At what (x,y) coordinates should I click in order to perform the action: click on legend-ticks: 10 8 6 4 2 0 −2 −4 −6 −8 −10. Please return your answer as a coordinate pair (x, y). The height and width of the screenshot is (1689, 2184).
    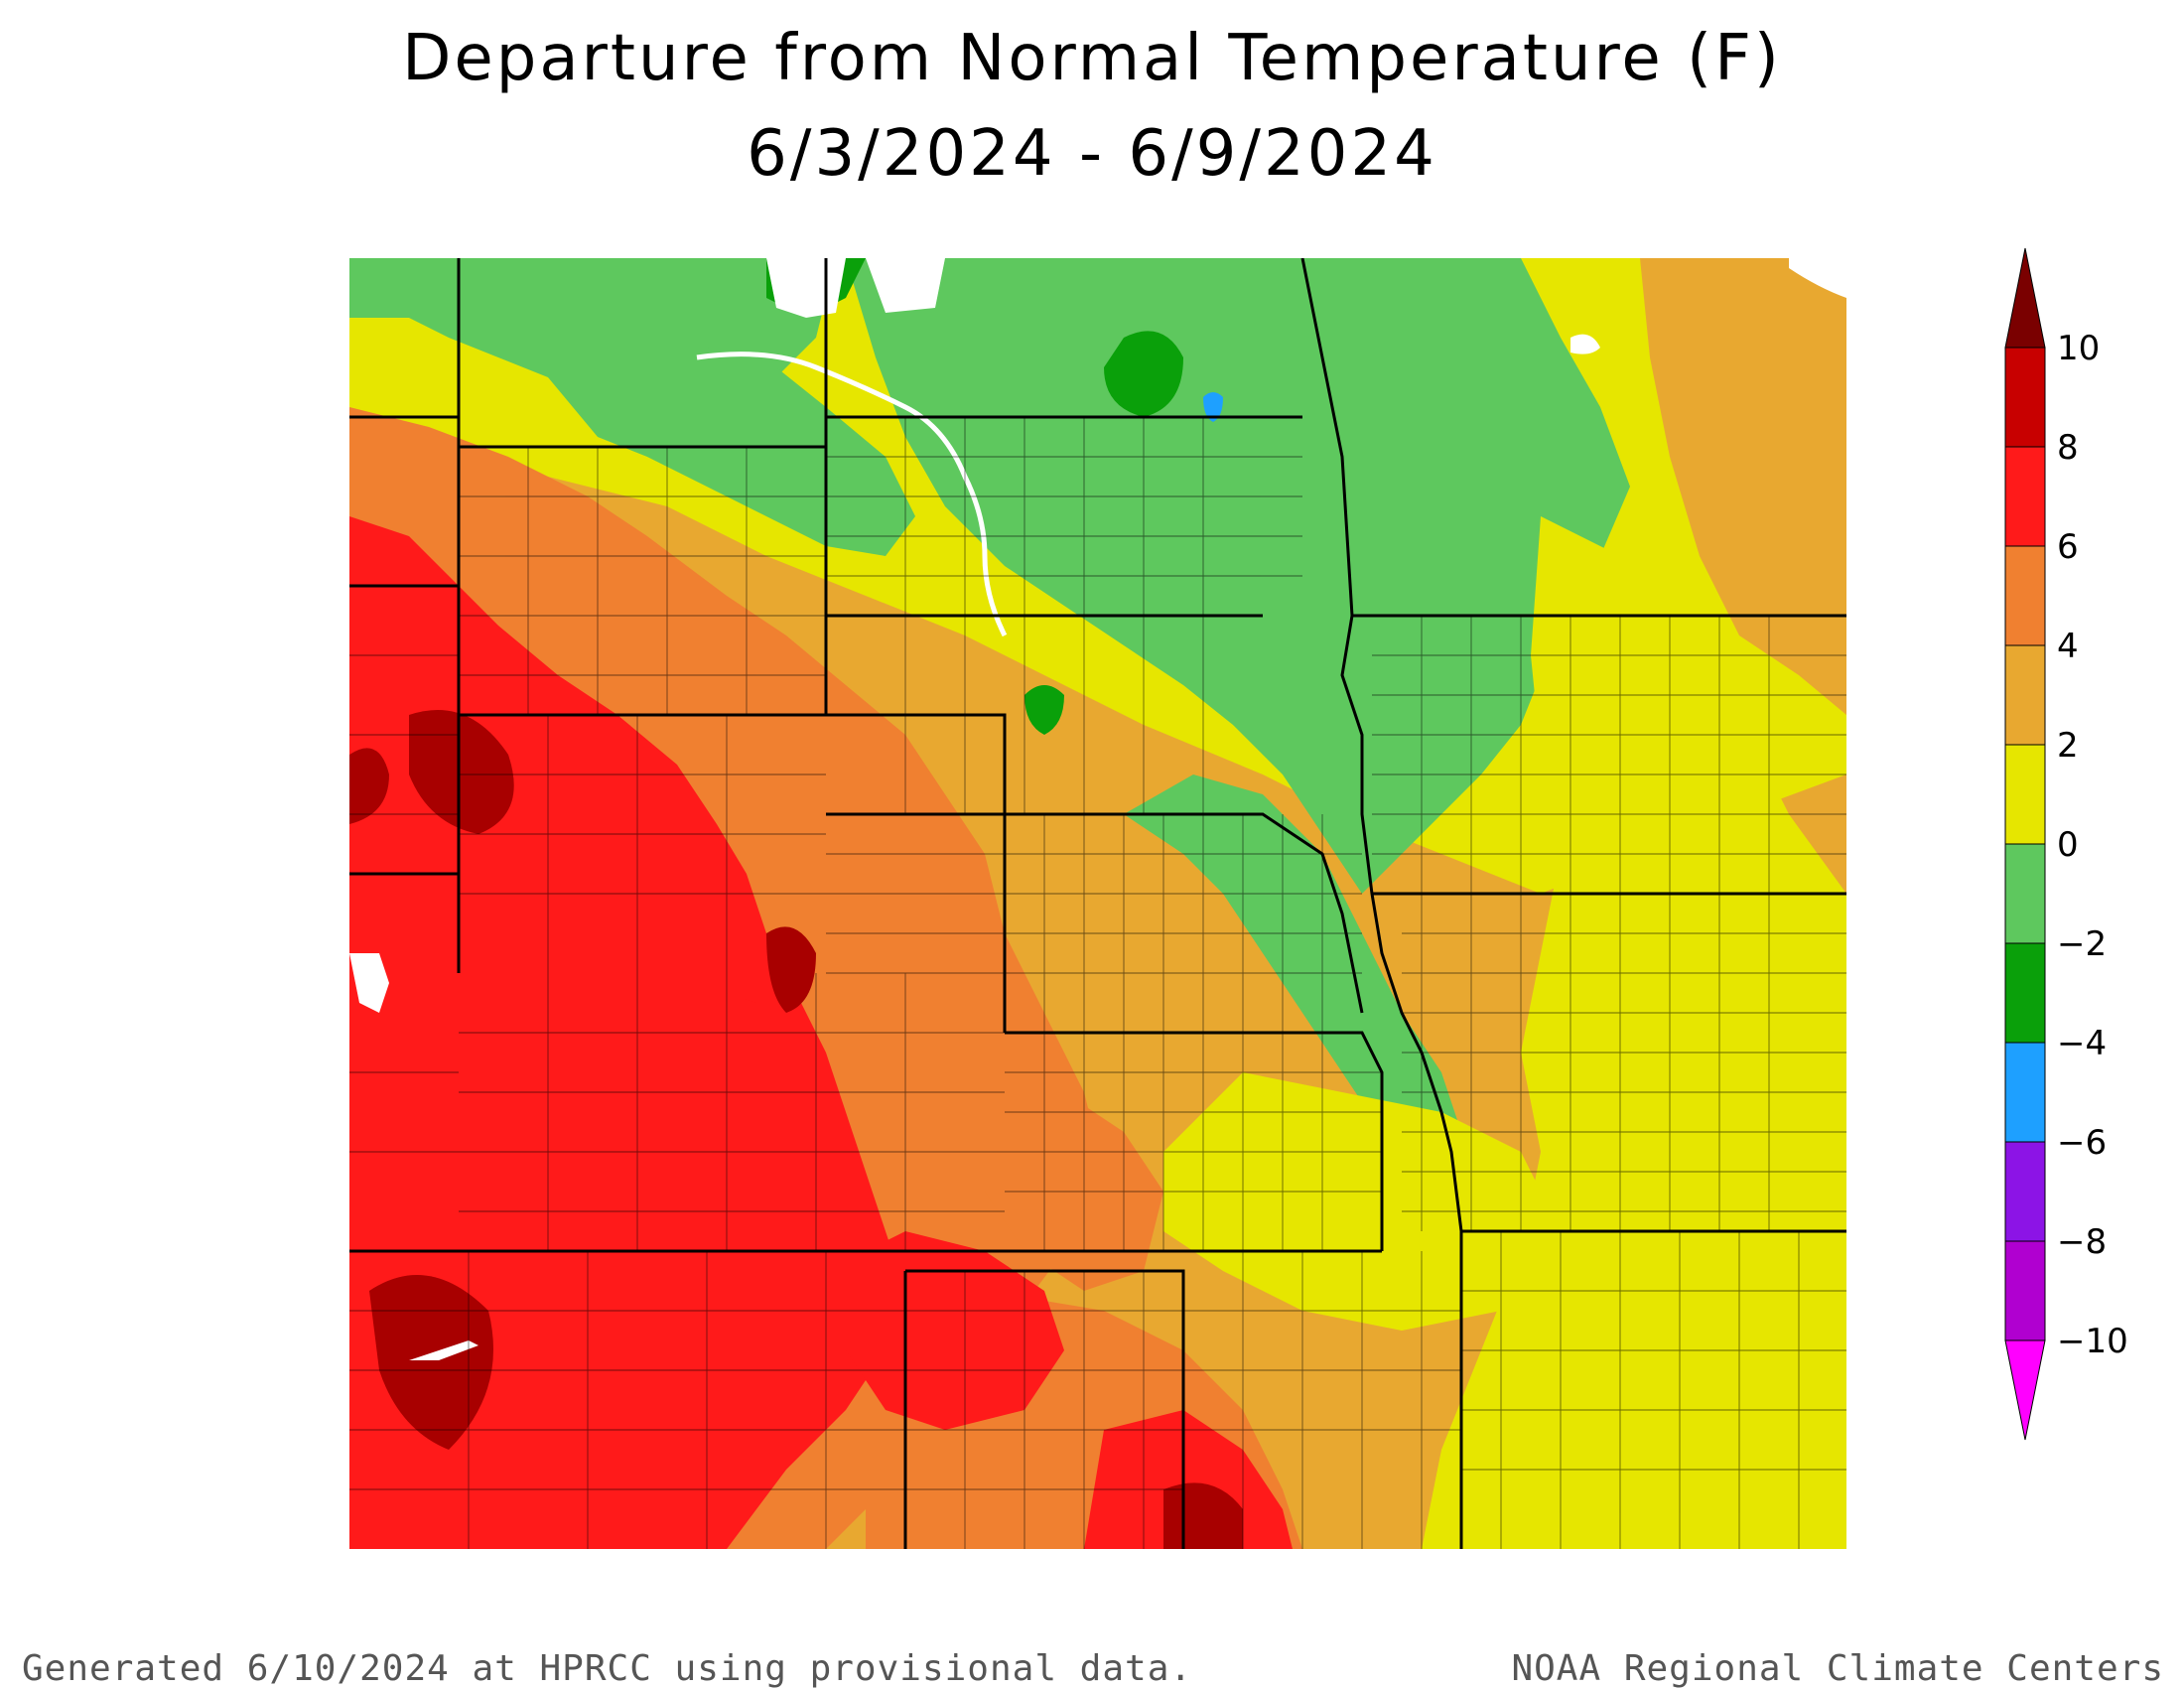
    Looking at the image, I should click on (2092, 845).